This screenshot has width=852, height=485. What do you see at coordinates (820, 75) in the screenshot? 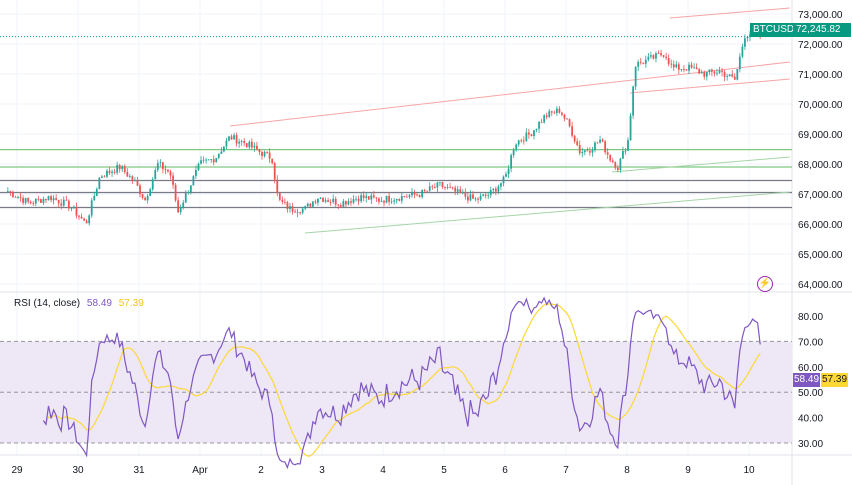
I see `price-tick-label: 71,000.00` at bounding box center [820, 75].